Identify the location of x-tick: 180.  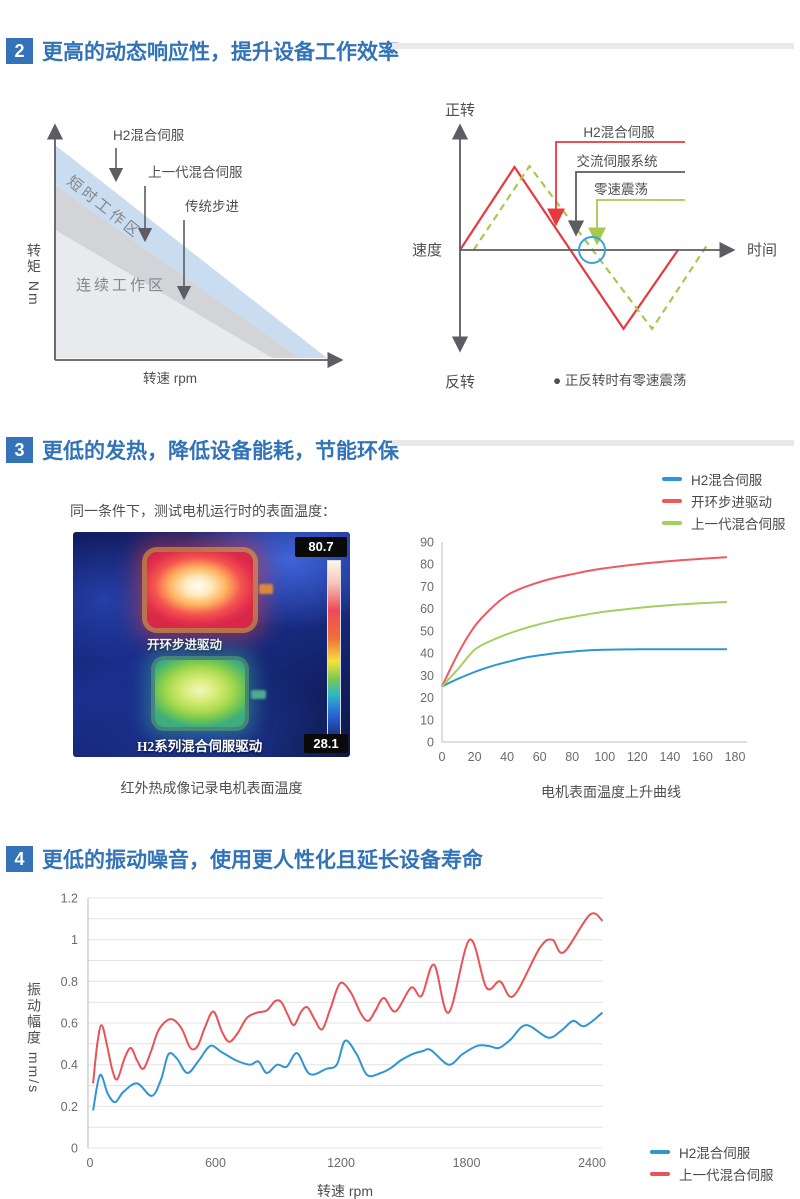
(735, 757).